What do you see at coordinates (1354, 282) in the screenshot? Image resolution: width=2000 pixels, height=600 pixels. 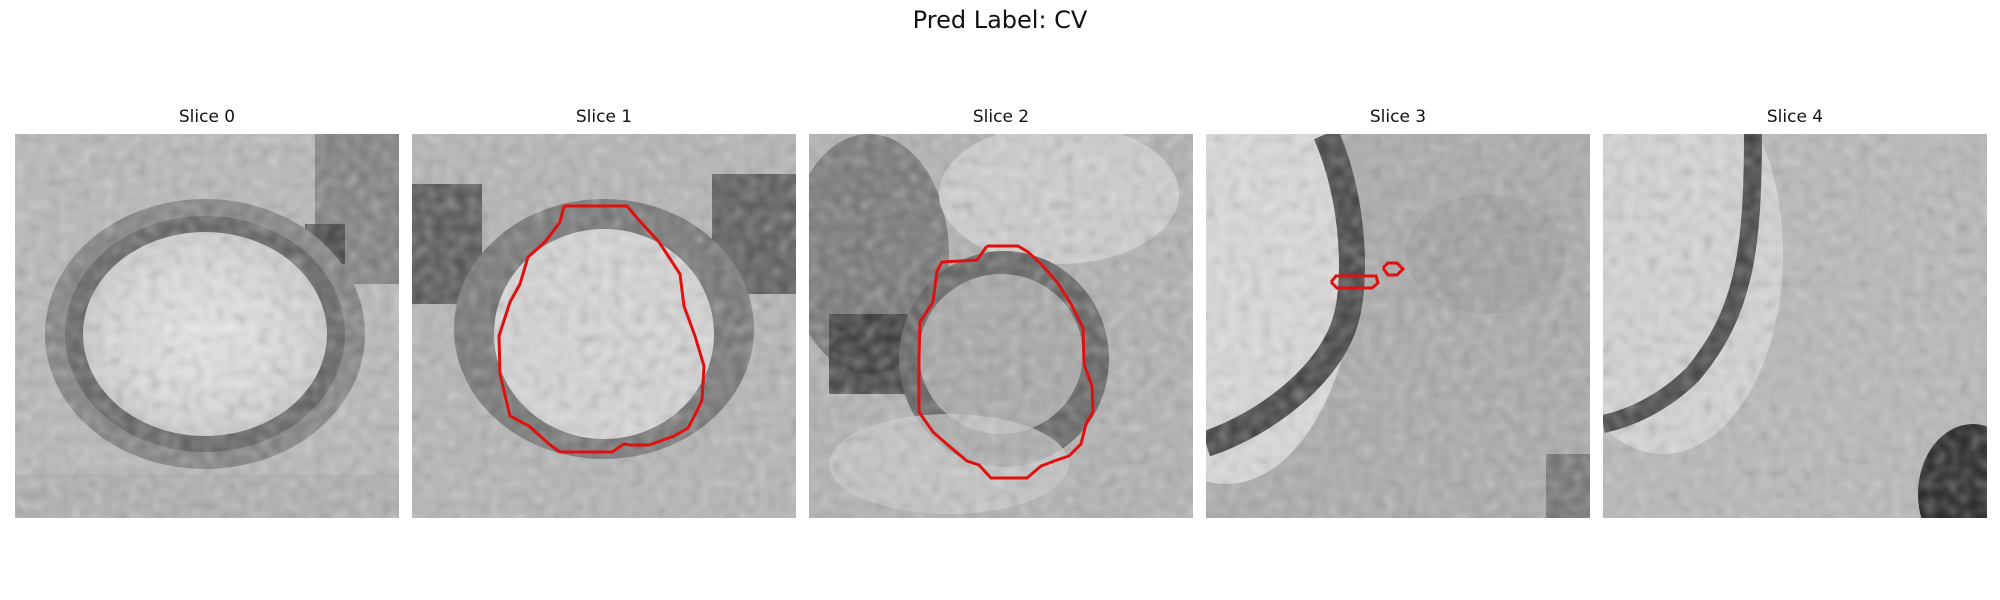 I see `contour-3a` at bounding box center [1354, 282].